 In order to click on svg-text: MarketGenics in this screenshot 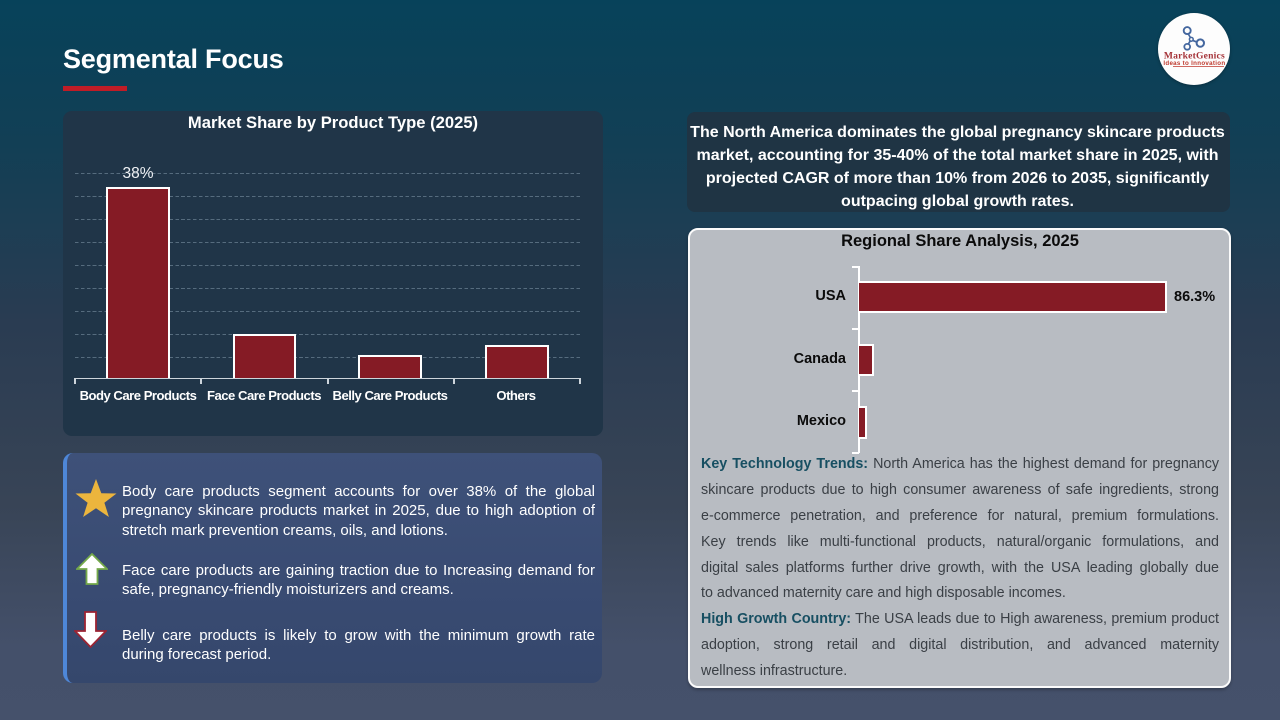, I will do `click(1194, 56)`.